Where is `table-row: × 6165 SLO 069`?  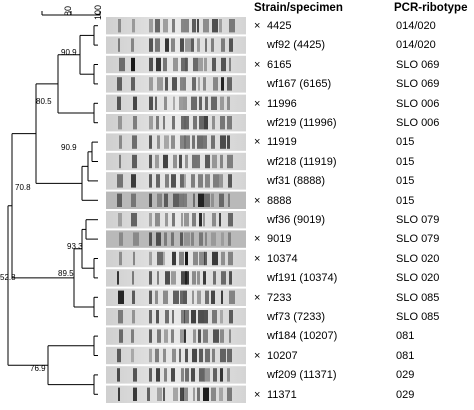 table-row: × 6165 SLO 069 is located at coordinates (237, 65).